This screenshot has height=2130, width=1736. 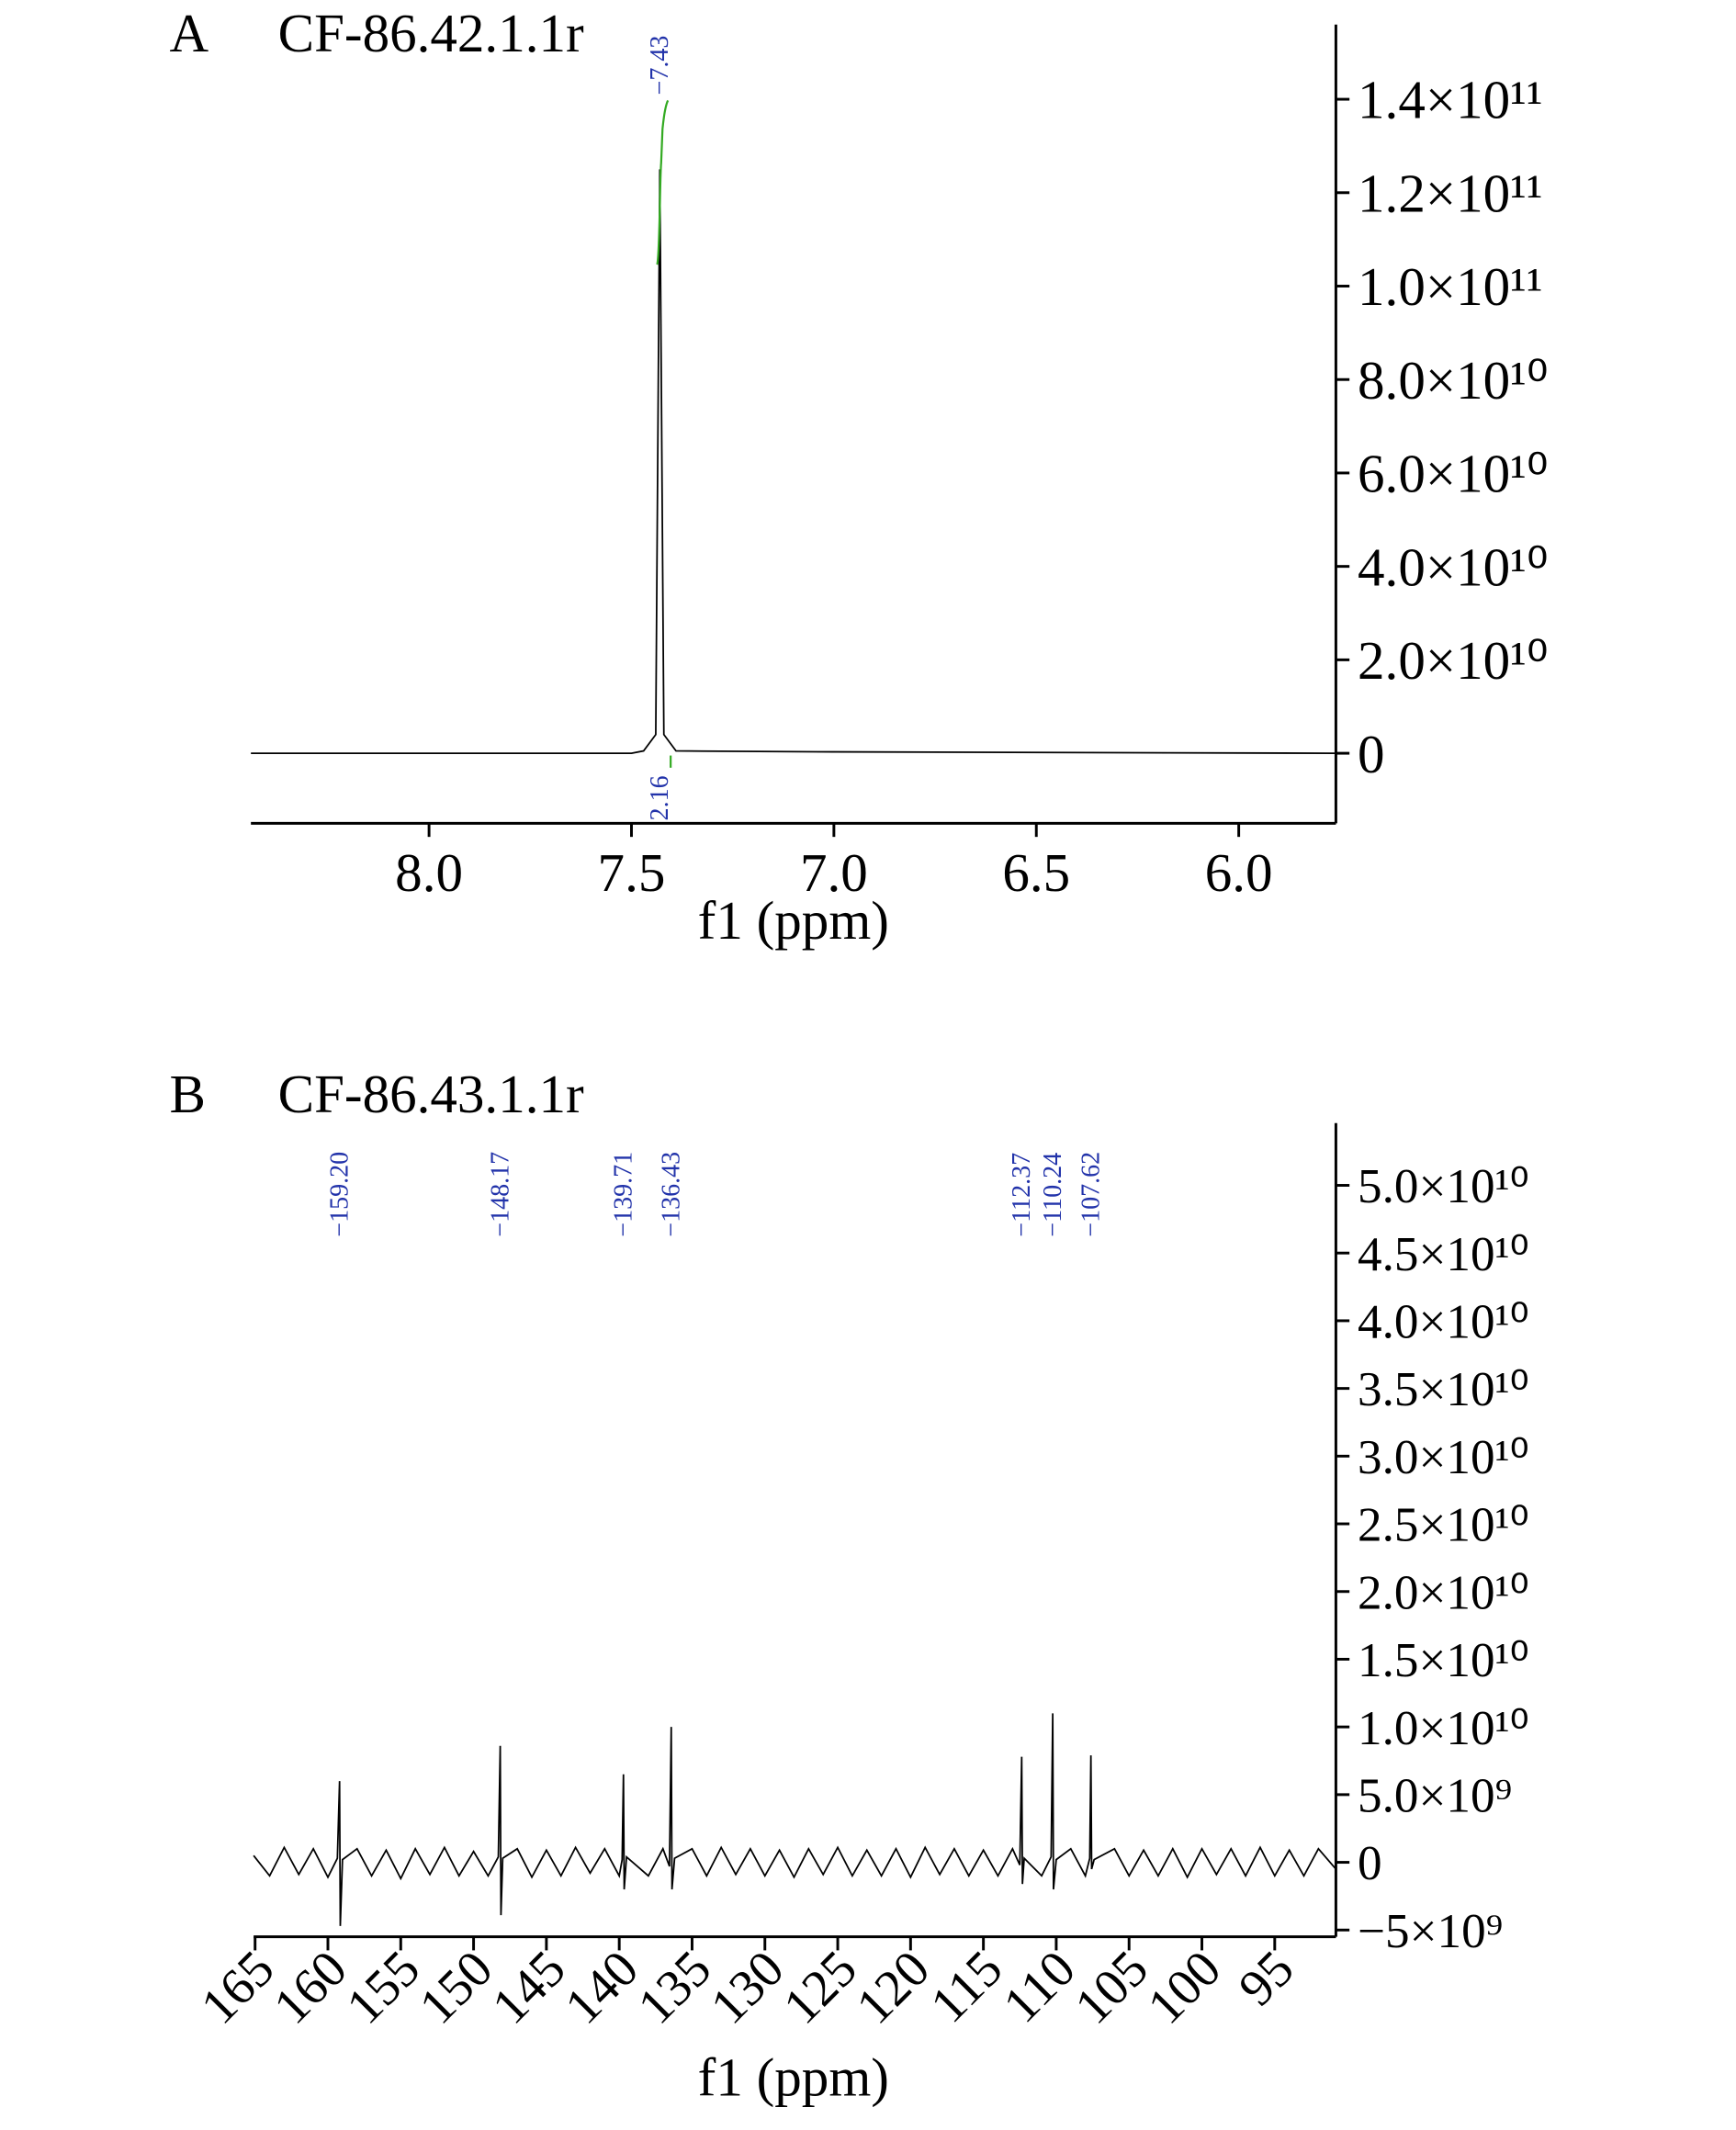 What do you see at coordinates (188, 1094) in the screenshot?
I see `panel-letter: B` at bounding box center [188, 1094].